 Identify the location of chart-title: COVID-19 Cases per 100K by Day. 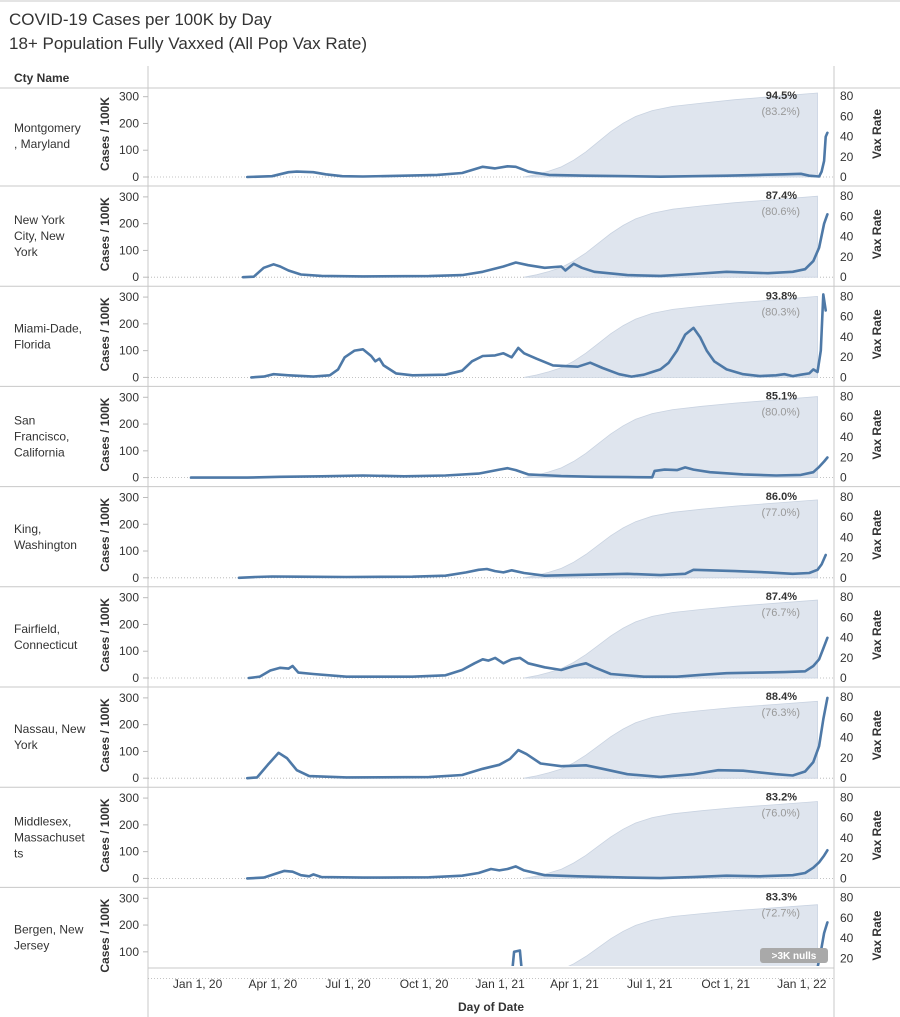
(140, 19).